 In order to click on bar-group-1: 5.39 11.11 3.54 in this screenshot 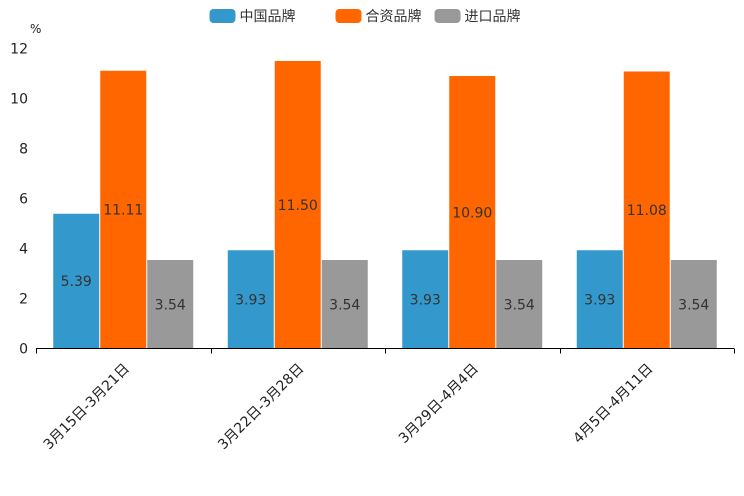, I will do `click(123, 209)`.